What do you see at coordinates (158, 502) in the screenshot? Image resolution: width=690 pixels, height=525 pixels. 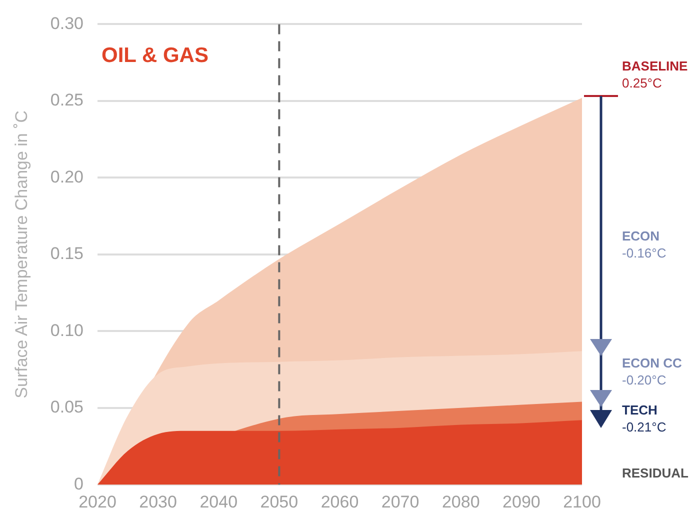 I see `x-tick-label: 2030` at bounding box center [158, 502].